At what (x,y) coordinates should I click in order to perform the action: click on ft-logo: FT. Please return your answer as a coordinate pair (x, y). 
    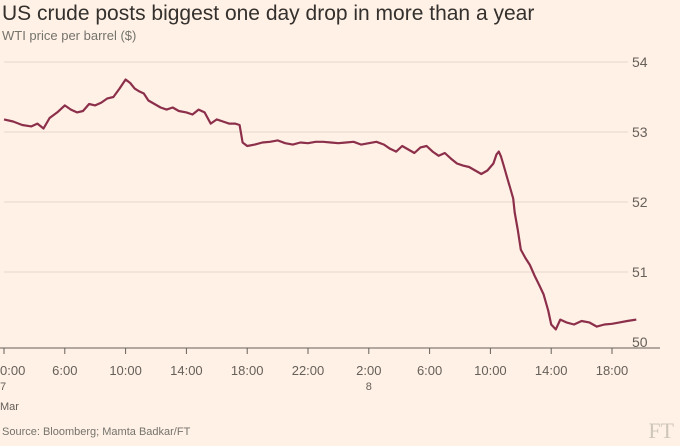
    Looking at the image, I should click on (661, 430).